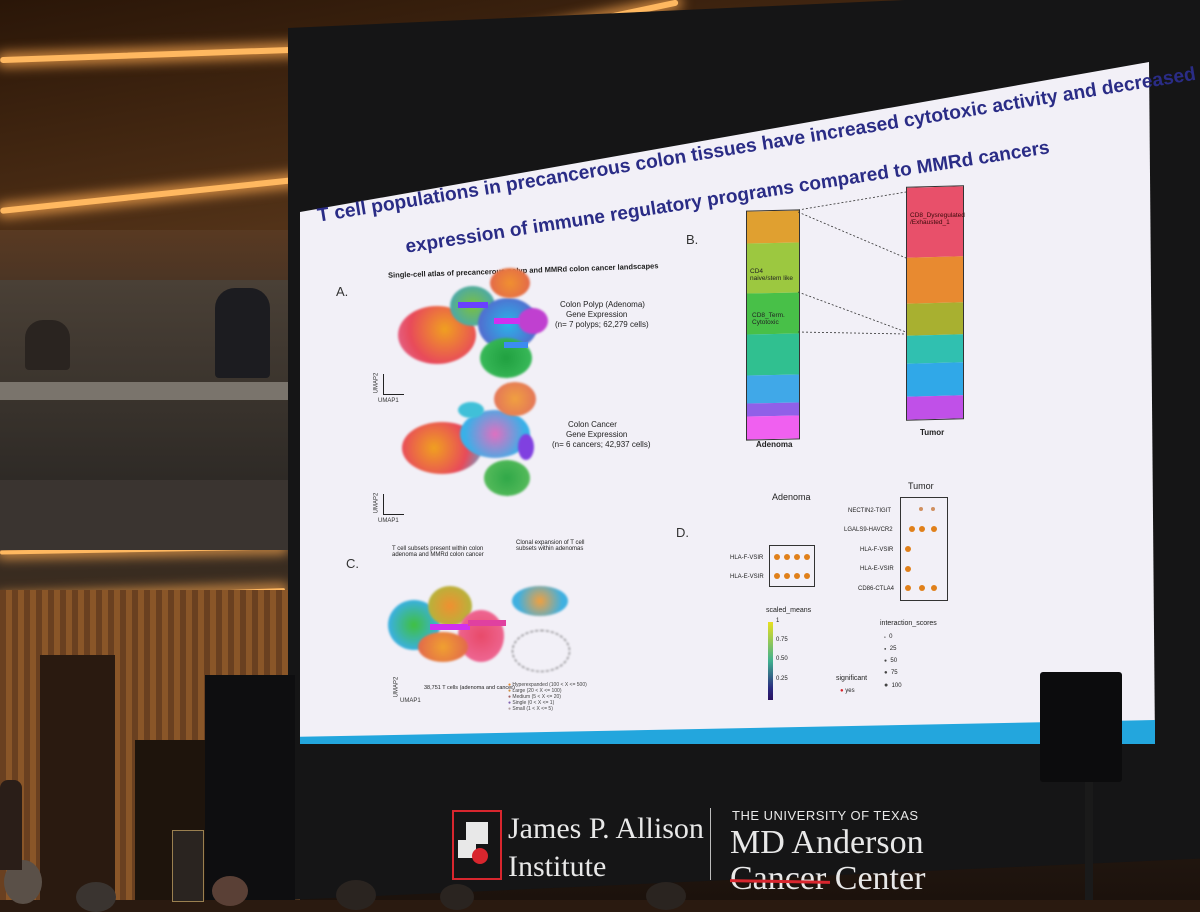 Image resolution: width=1200 pixels, height=912 pixels. What do you see at coordinates (533, 703) in the screenshot?
I see `legend-item: Single (0 < X <= 1)` at bounding box center [533, 703].